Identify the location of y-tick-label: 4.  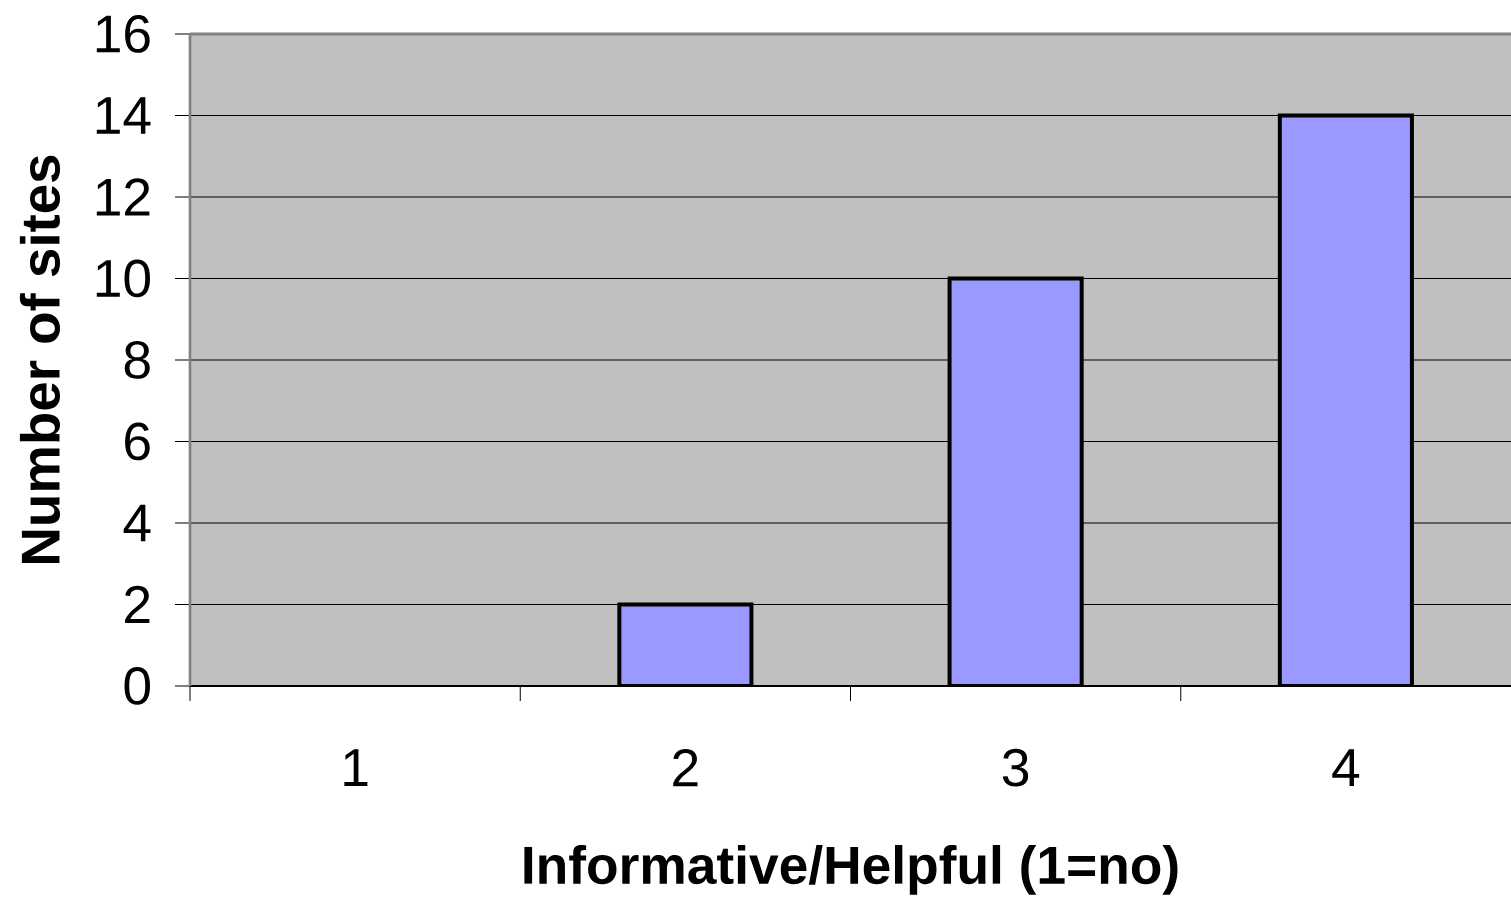
(137, 523).